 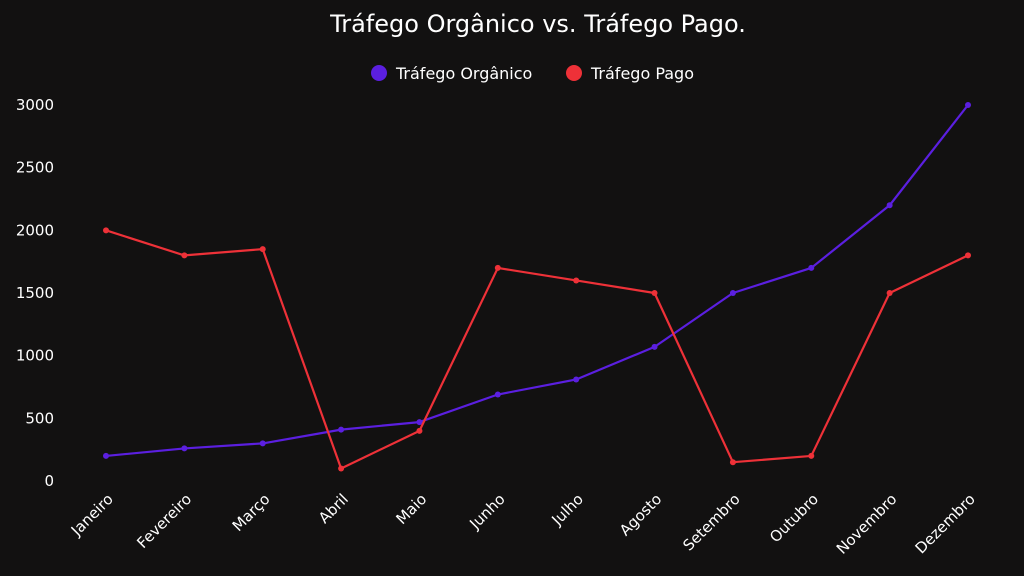 I want to click on x-tick-label: Março, so click(x=251, y=512).